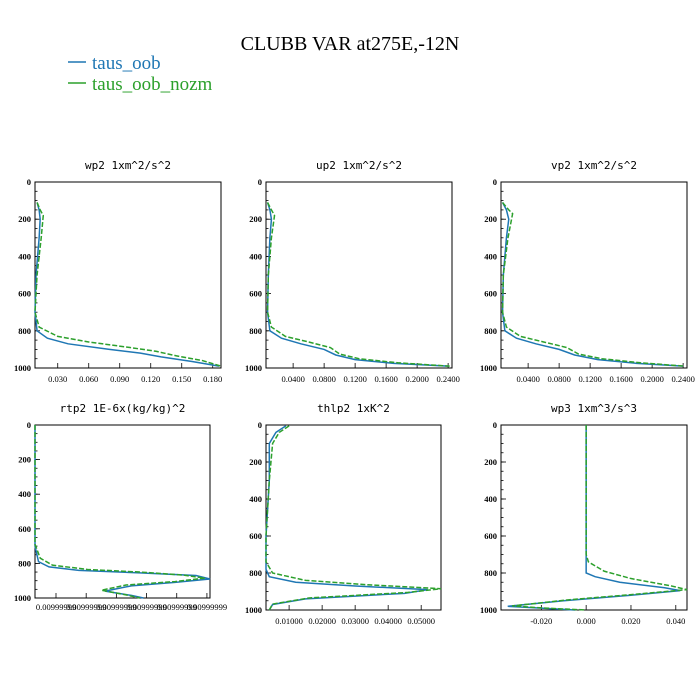 This screenshot has width=700, height=700. Describe the element at coordinates (152, 84) in the screenshot. I see `legend-label-taus-oob-nozm: taus_oob_nozm` at that location.